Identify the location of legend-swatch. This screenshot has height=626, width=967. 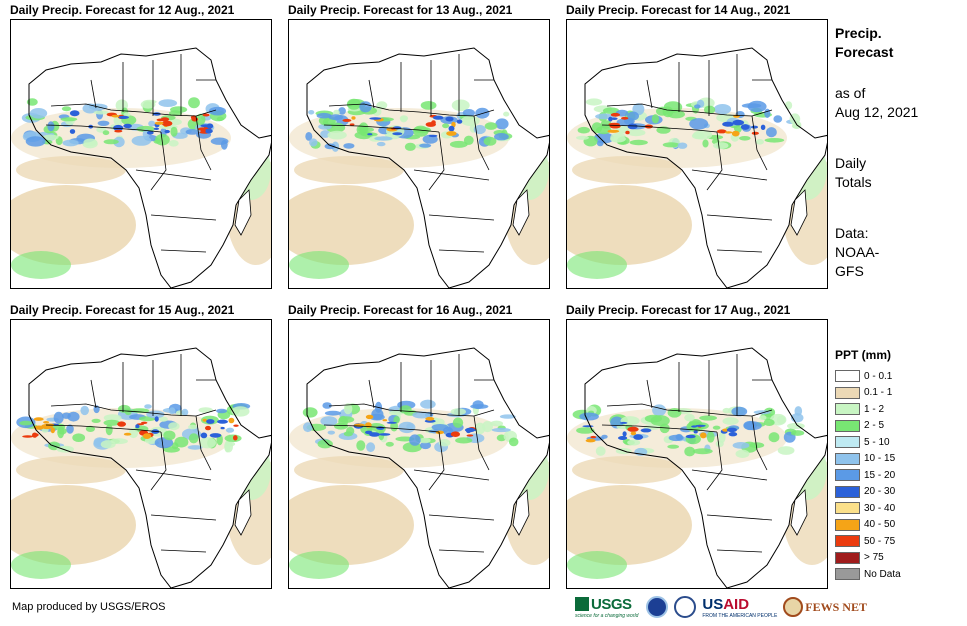
(847, 409).